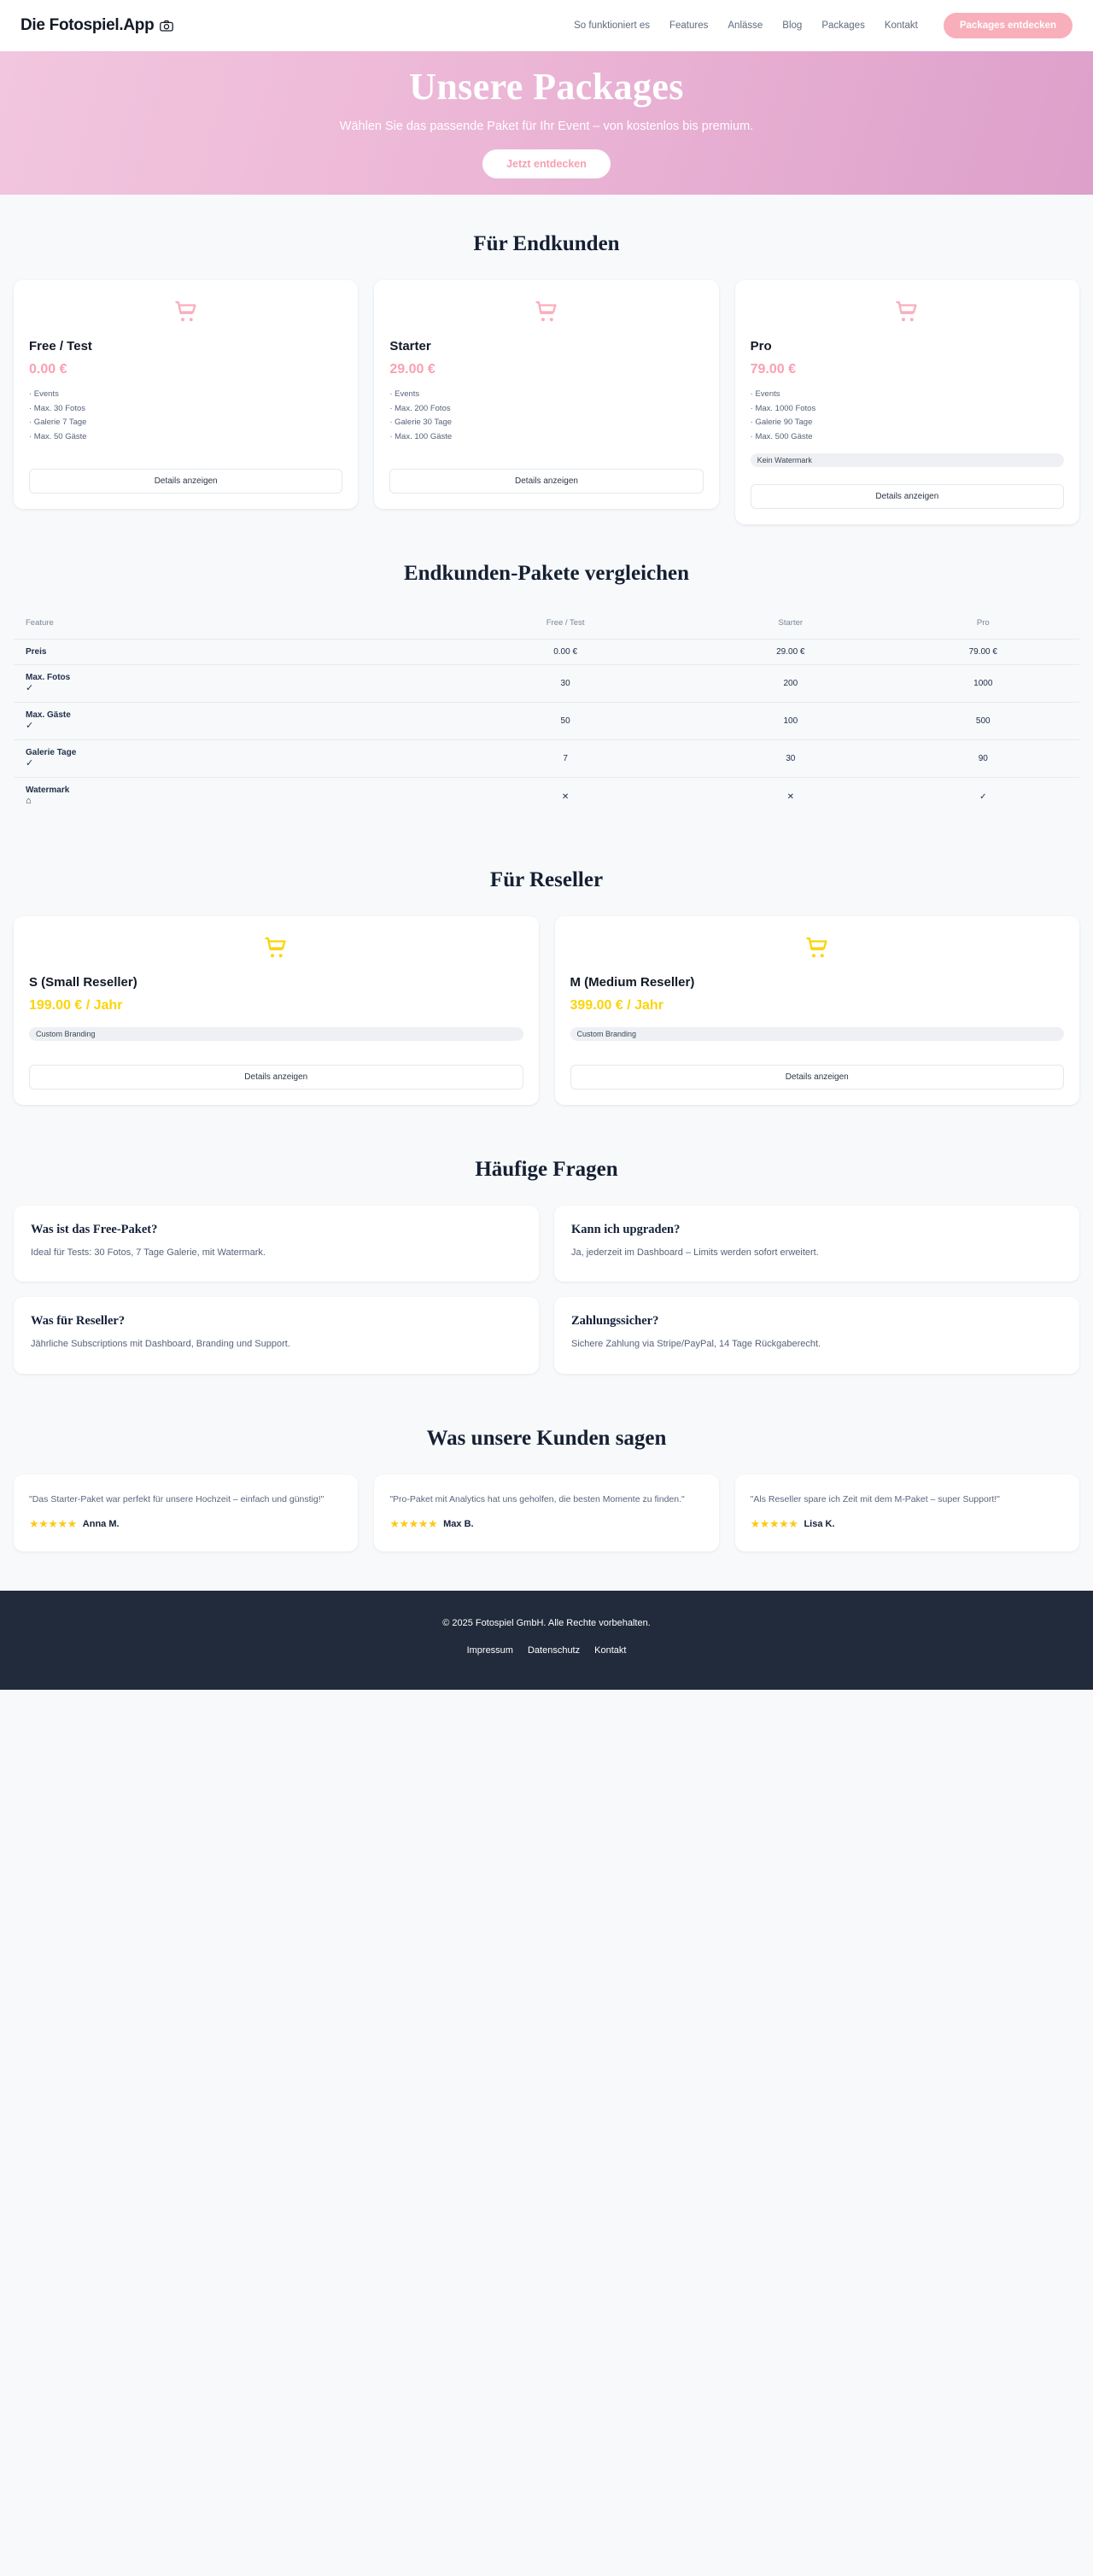 This screenshot has height=2576, width=1093. I want to click on col-feature: Feature, so click(40, 622).